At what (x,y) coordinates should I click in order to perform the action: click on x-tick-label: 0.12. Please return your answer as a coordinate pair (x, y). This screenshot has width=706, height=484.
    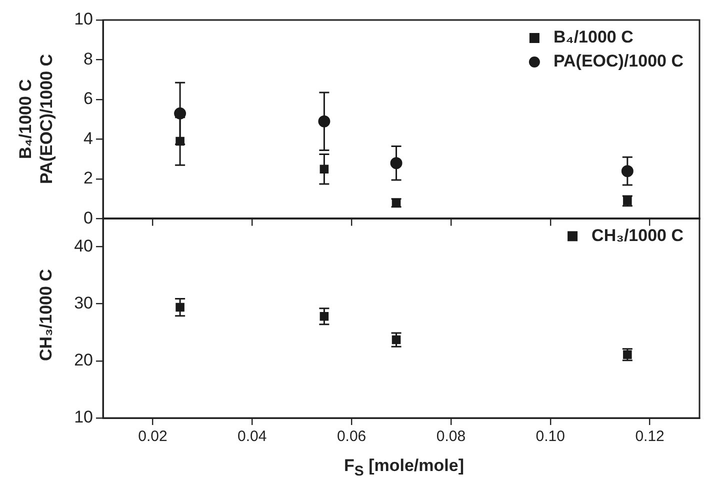
    Looking at the image, I should click on (649, 437).